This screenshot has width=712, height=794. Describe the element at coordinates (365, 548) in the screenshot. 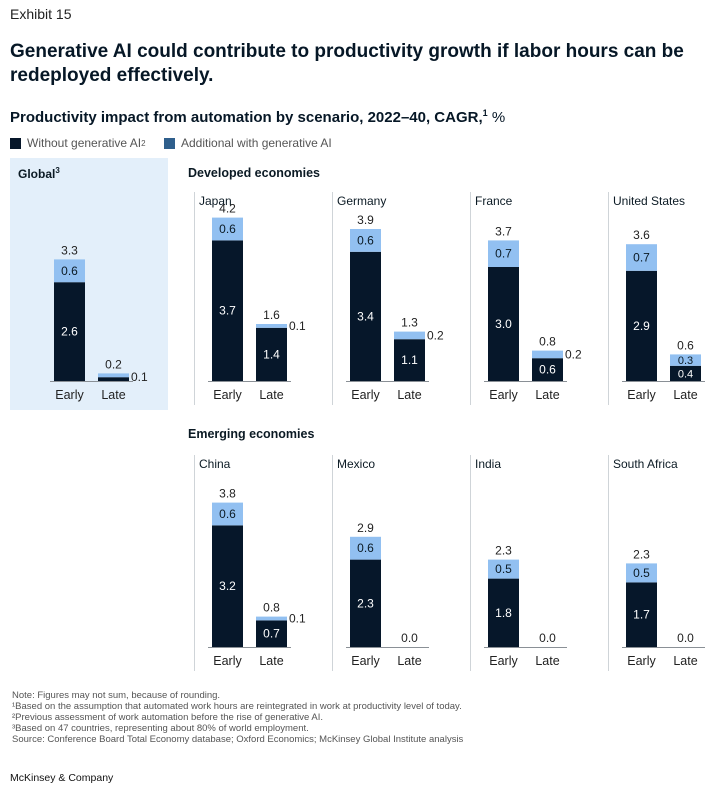

I see `bar-additional-mexico-early` at that location.